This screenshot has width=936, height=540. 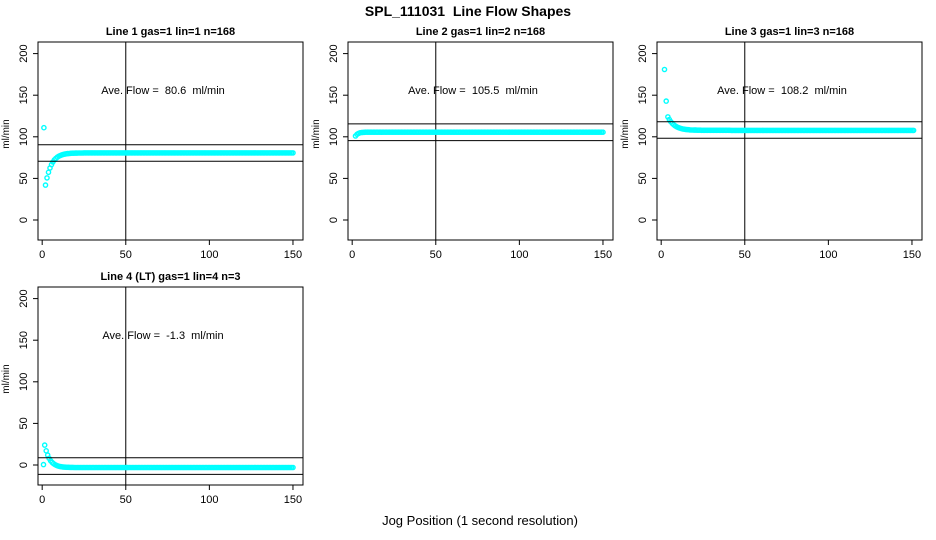 I want to click on panel-title-line1: Line 1 gas=1 lin=1 n=168, so click(x=170, y=32).